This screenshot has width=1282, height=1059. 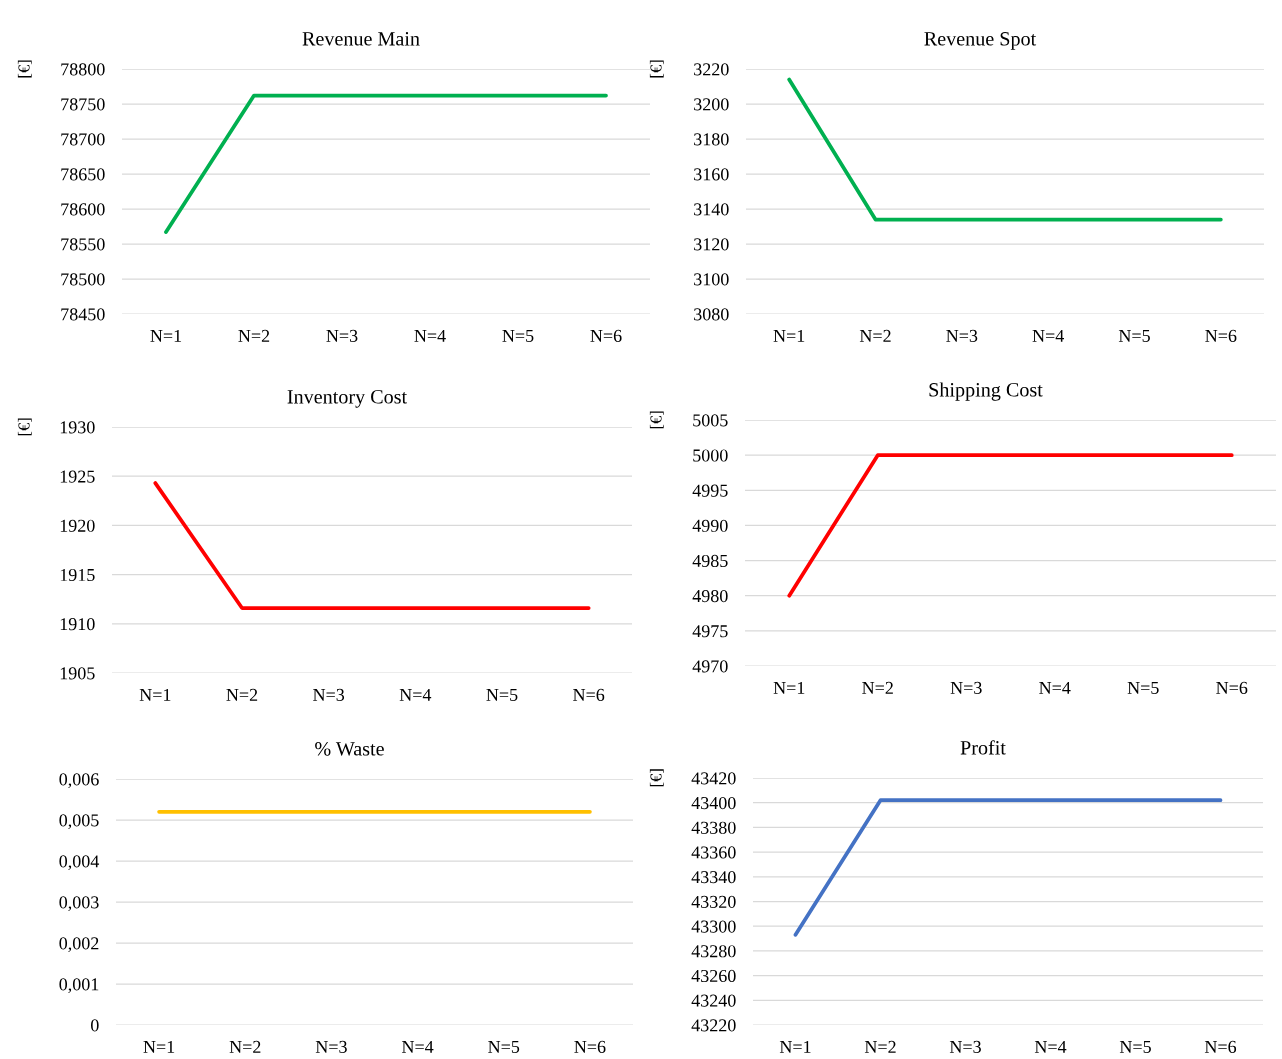 What do you see at coordinates (710, 666) in the screenshot?
I see `y-tick-label: 4970` at bounding box center [710, 666].